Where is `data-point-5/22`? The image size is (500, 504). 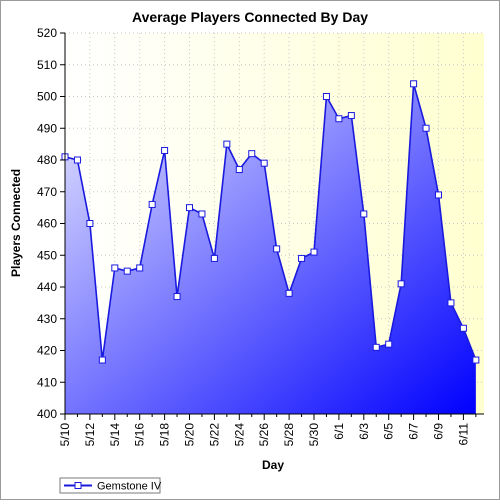 data-point-5/22 is located at coordinates (214, 258).